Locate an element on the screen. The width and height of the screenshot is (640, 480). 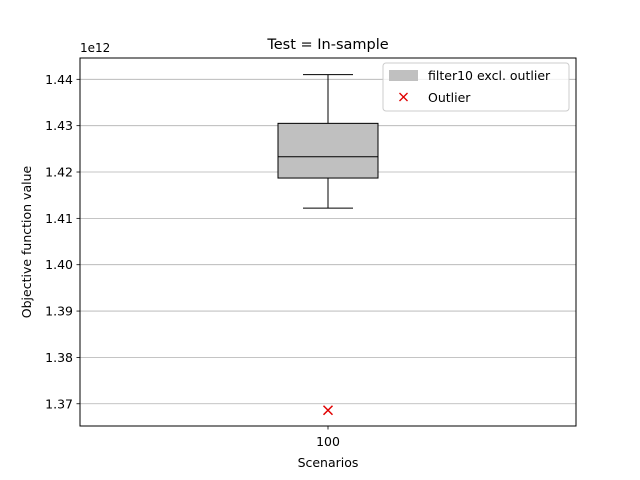
y-axis-label: Objective function value is located at coordinates (26, 241).